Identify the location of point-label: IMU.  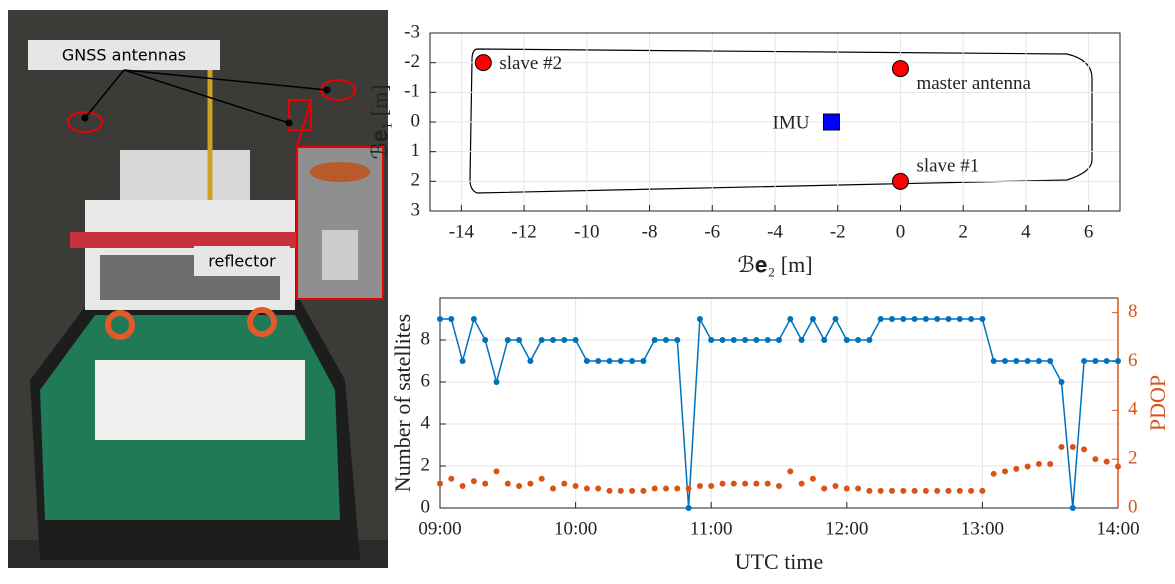
(791, 122).